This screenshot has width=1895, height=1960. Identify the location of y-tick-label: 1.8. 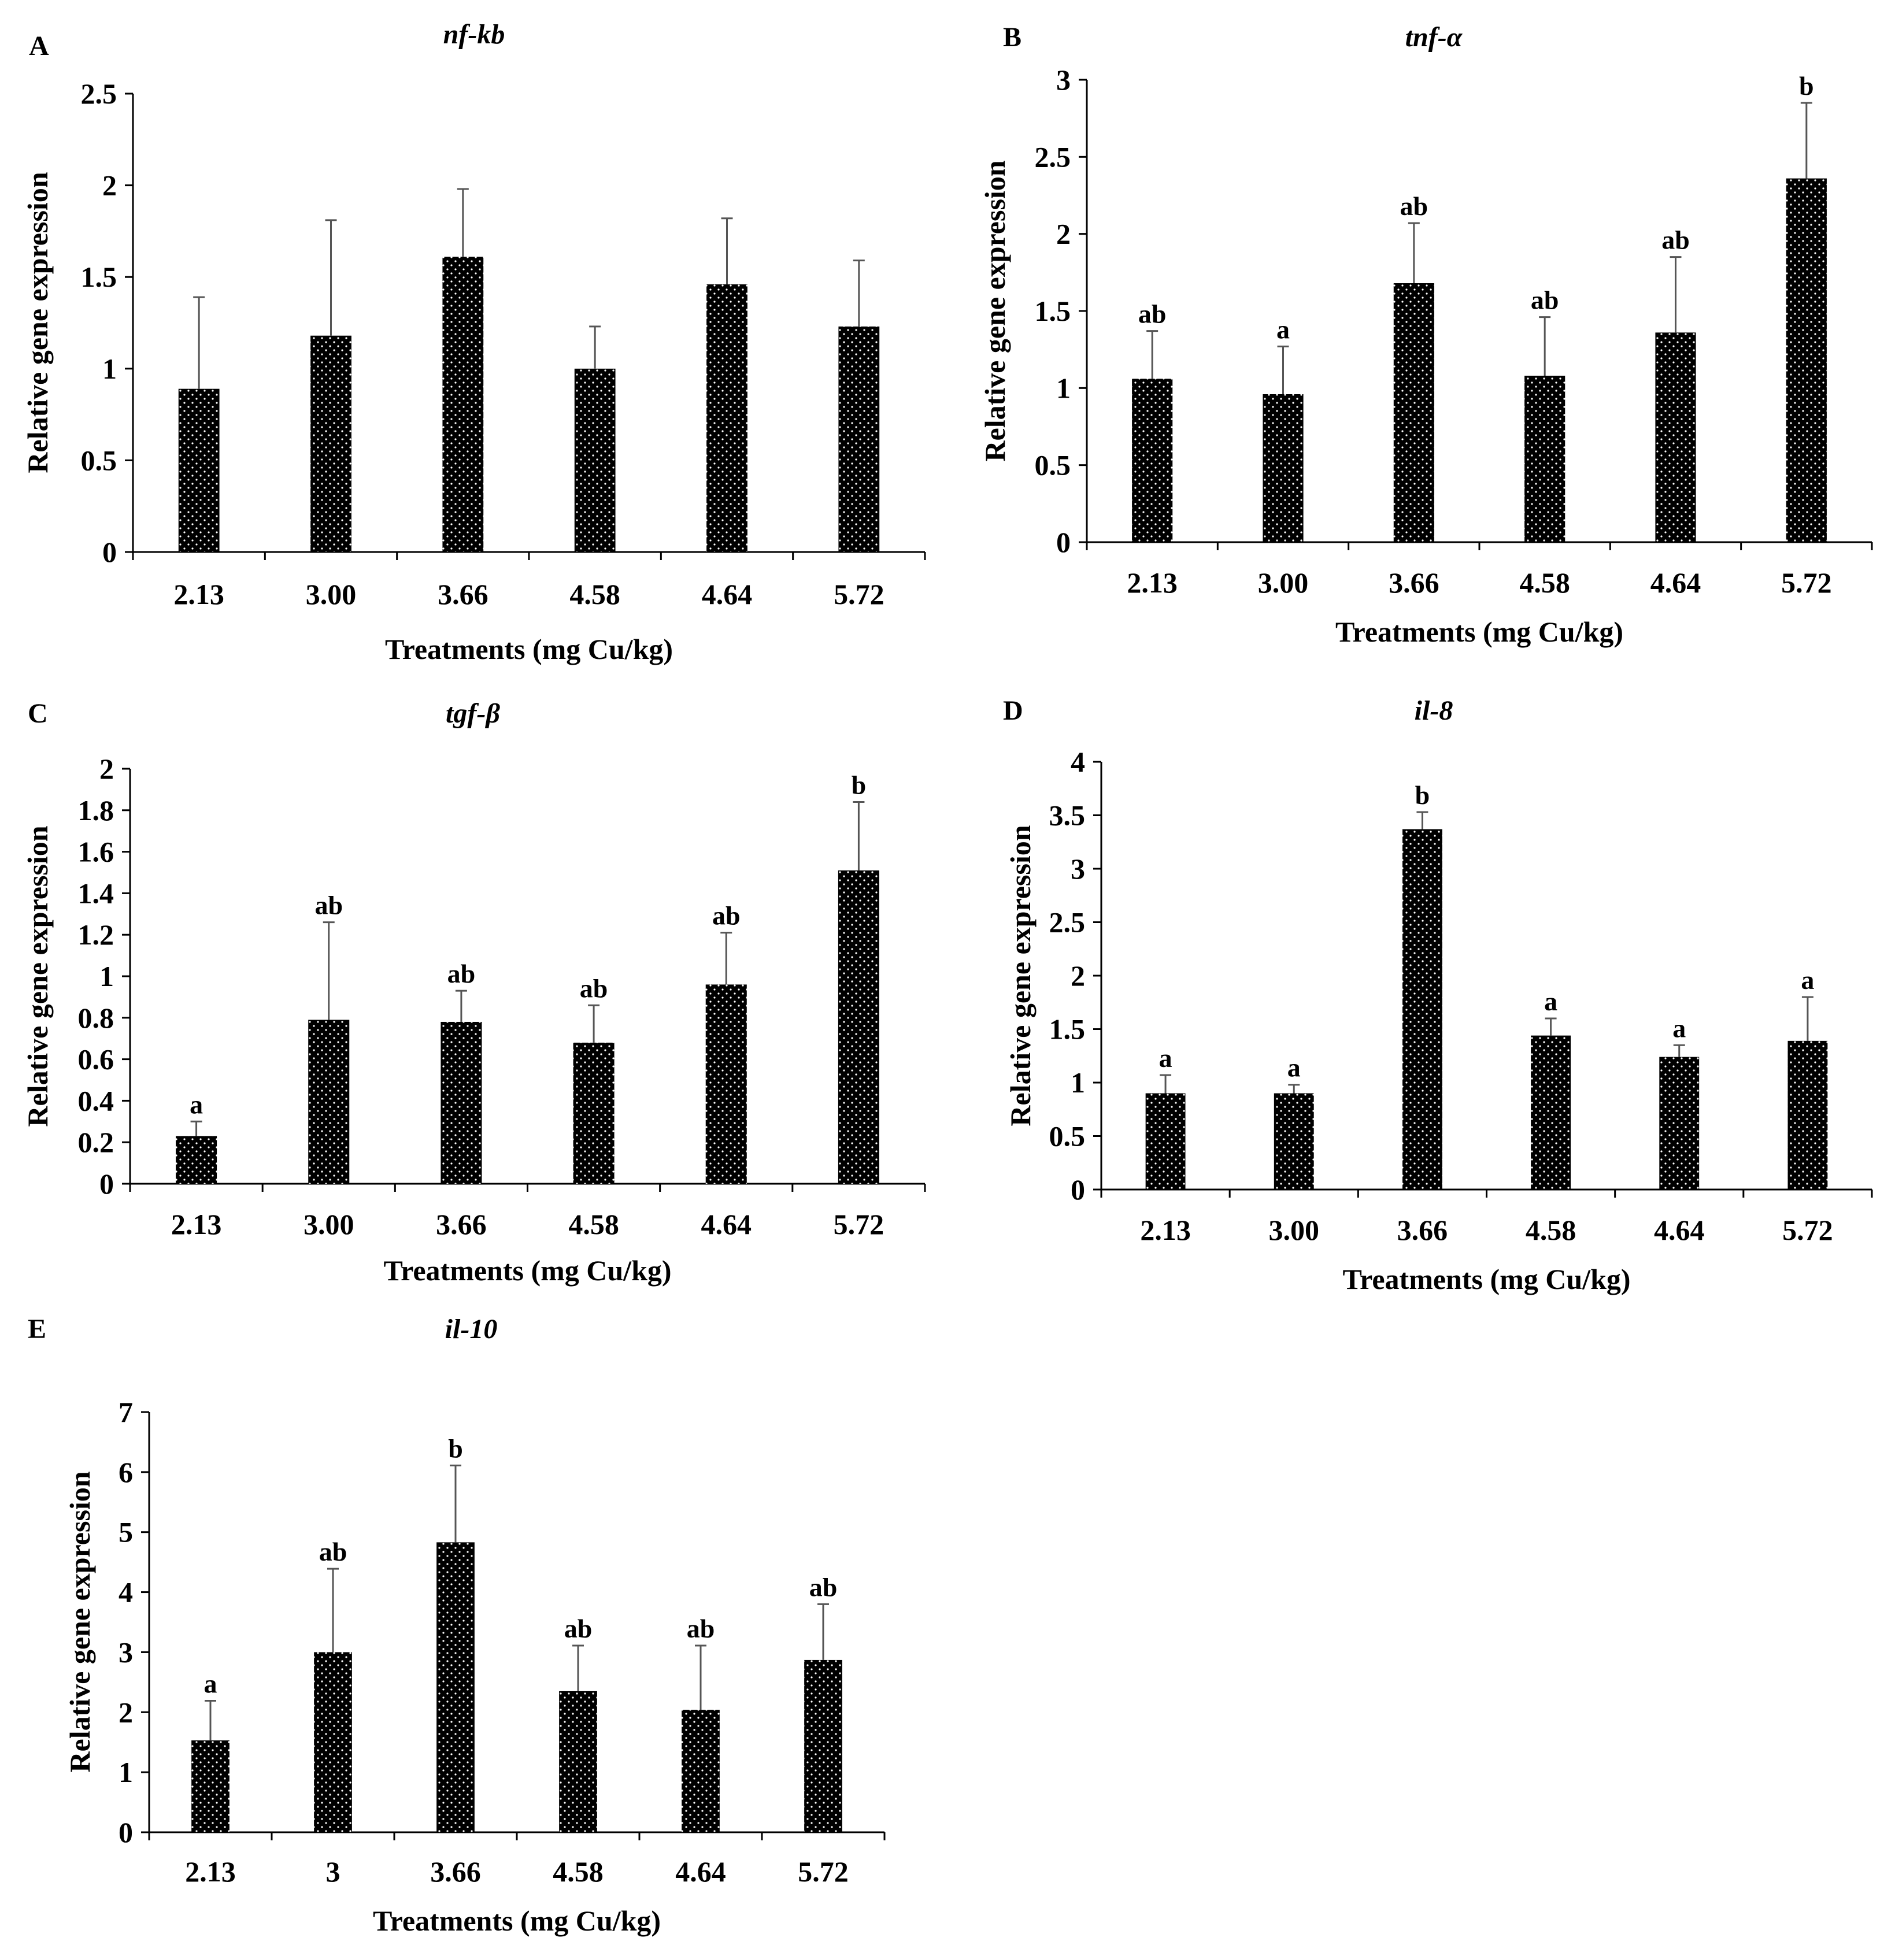
(96, 811).